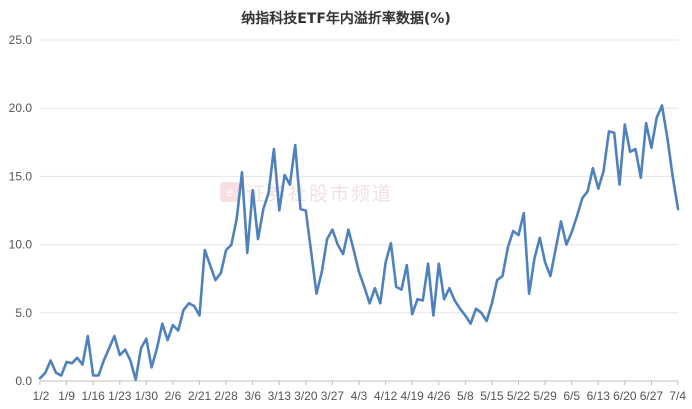 The width and height of the screenshot is (692, 409). Describe the element at coordinates (439, 396) in the screenshot. I see `x-tick-label: 4/26` at that location.